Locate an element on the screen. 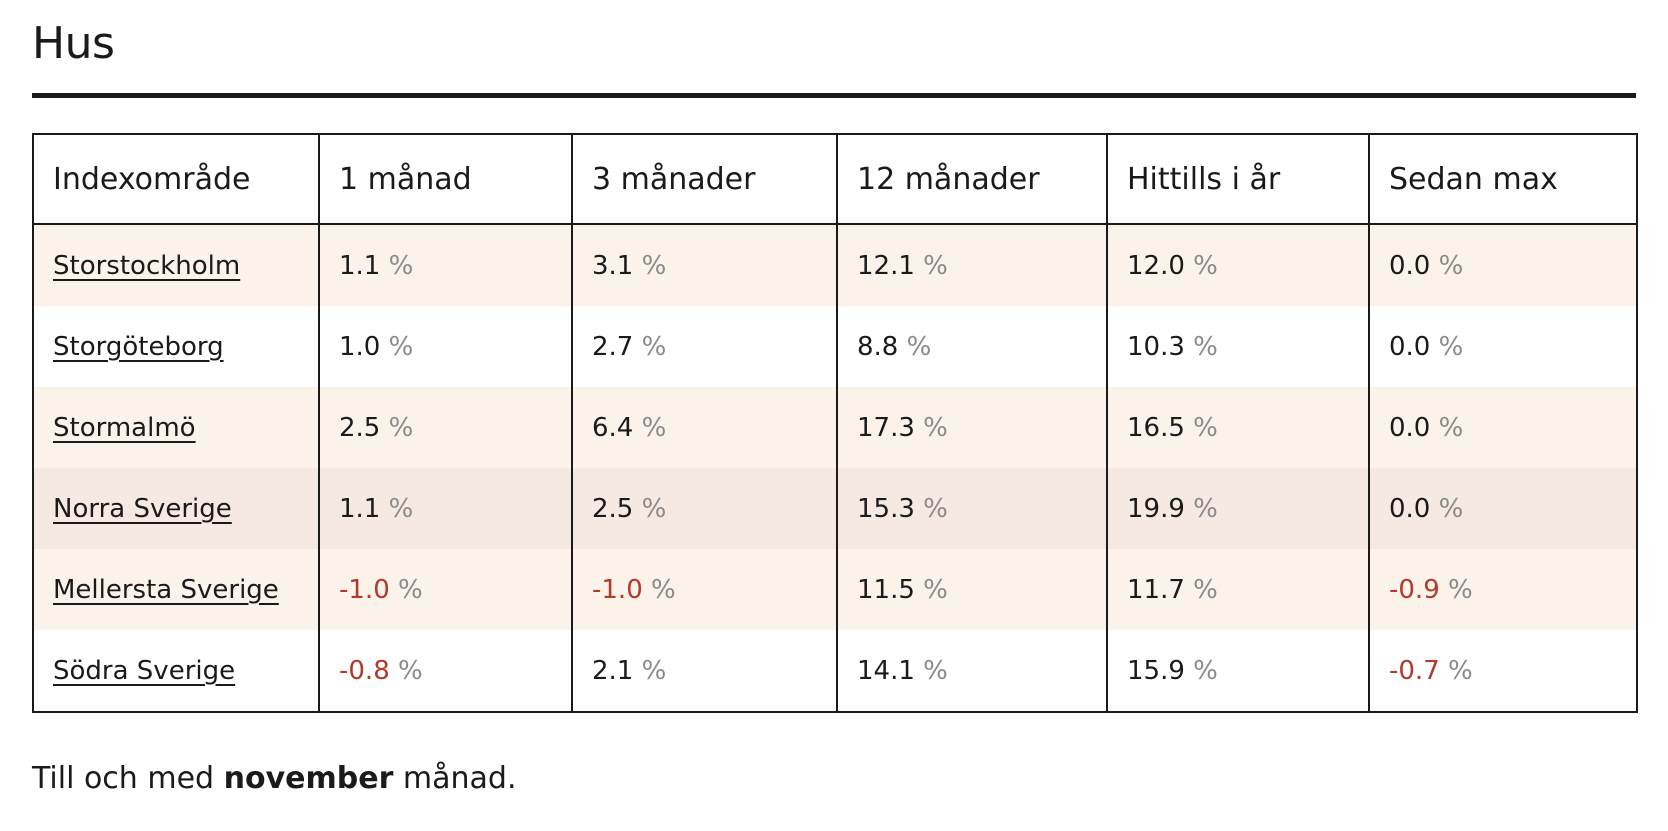  value: 15.3 is located at coordinates (886, 508).